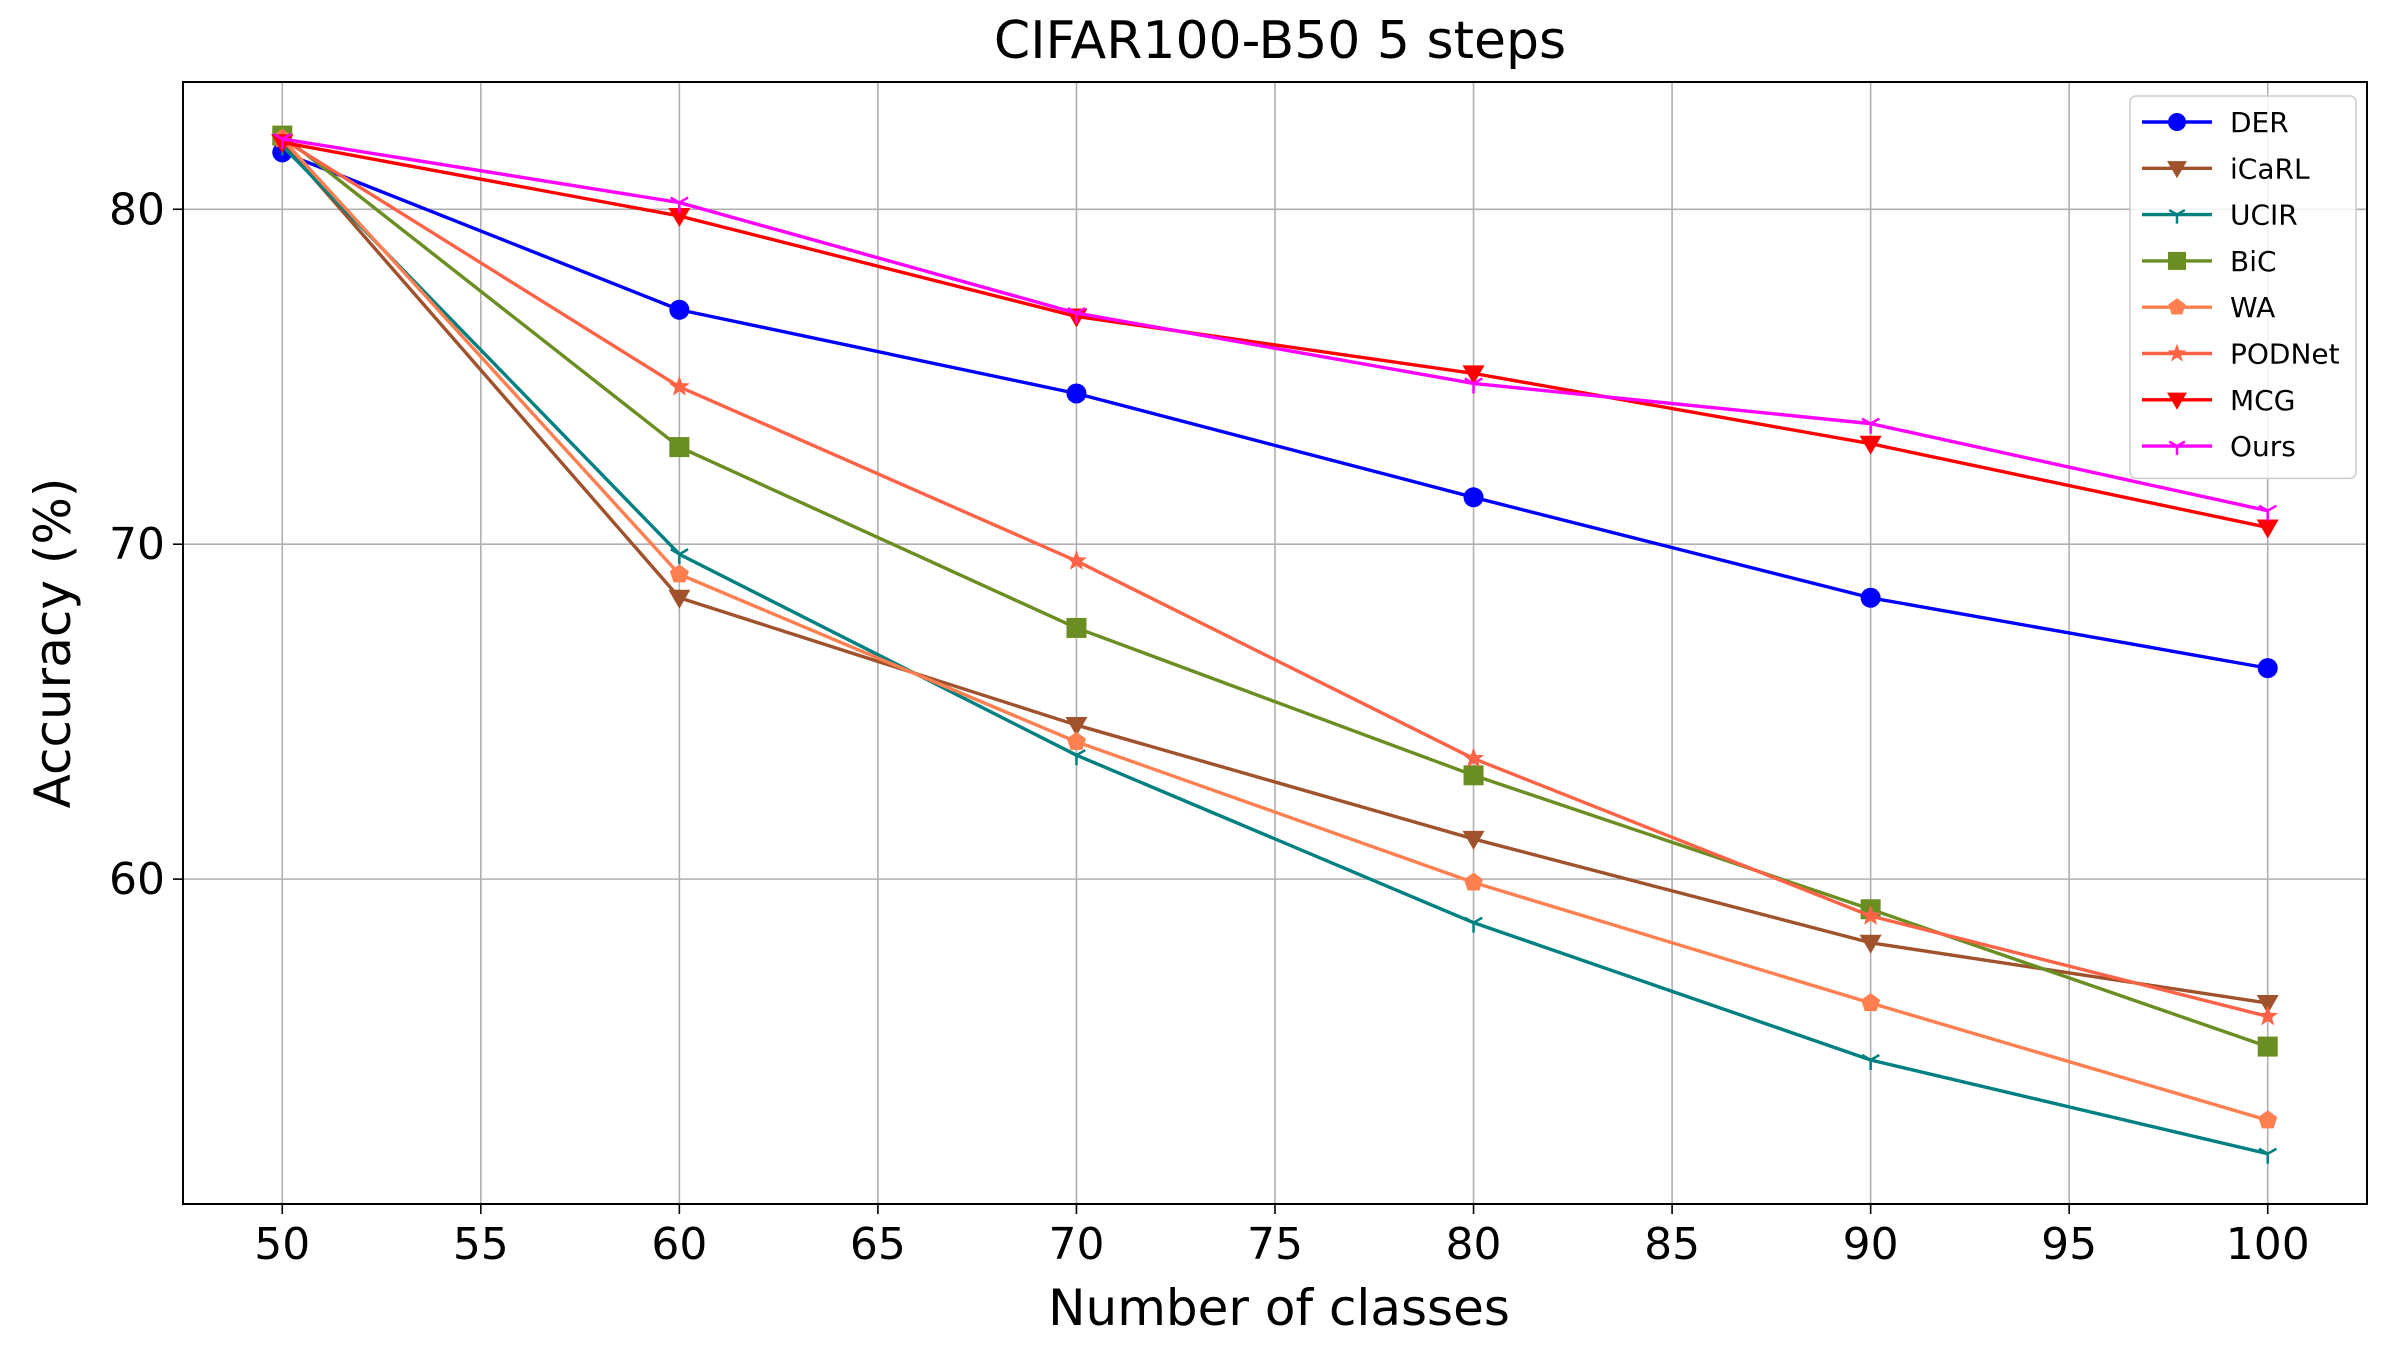  I want to click on x-tick-label: 65, so click(878, 1244).